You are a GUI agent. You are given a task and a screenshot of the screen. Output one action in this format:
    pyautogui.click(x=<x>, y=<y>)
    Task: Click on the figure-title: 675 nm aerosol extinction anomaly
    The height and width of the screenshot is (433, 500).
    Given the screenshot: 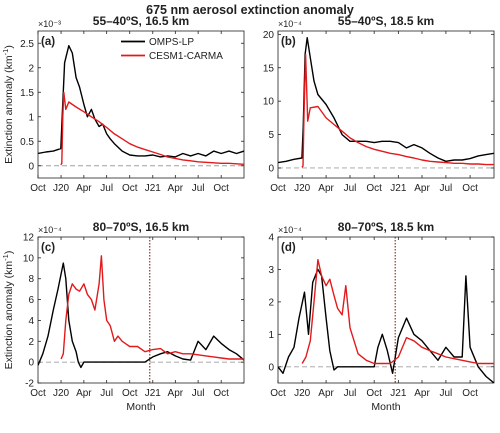 What is the action you would take?
    pyautogui.click(x=250, y=10)
    